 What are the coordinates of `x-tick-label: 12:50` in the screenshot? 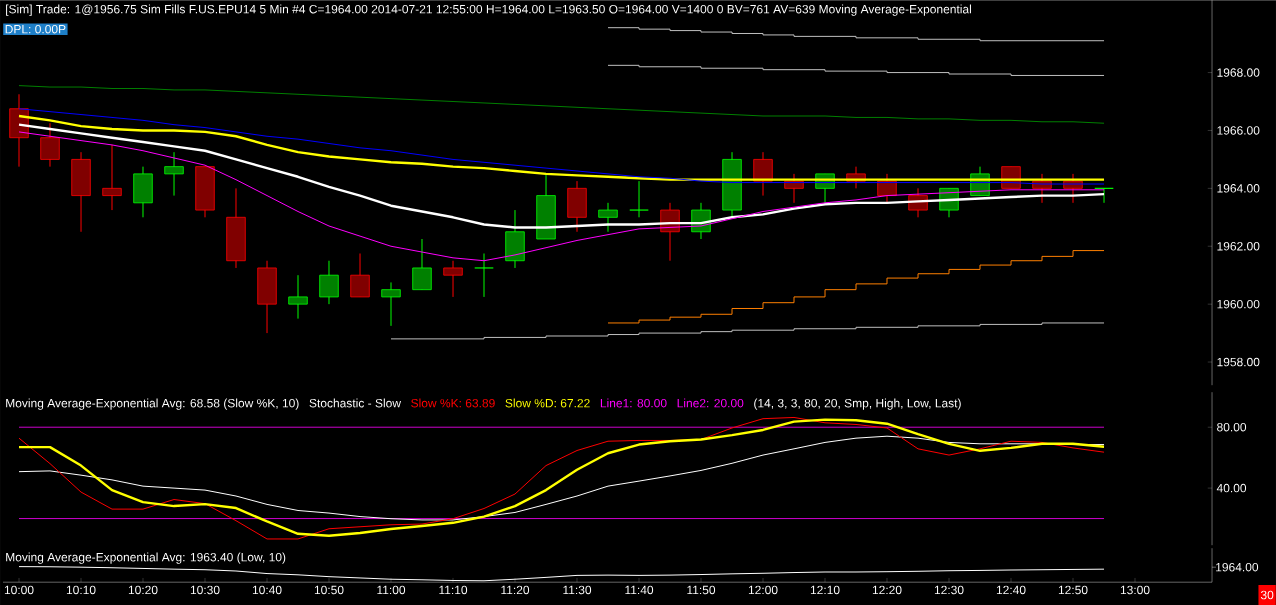 It's located at (1073, 590).